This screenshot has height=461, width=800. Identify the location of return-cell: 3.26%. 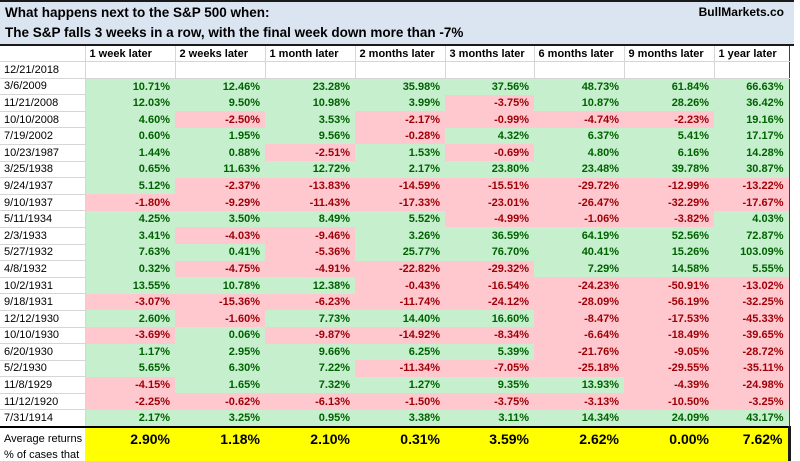
(400, 236).